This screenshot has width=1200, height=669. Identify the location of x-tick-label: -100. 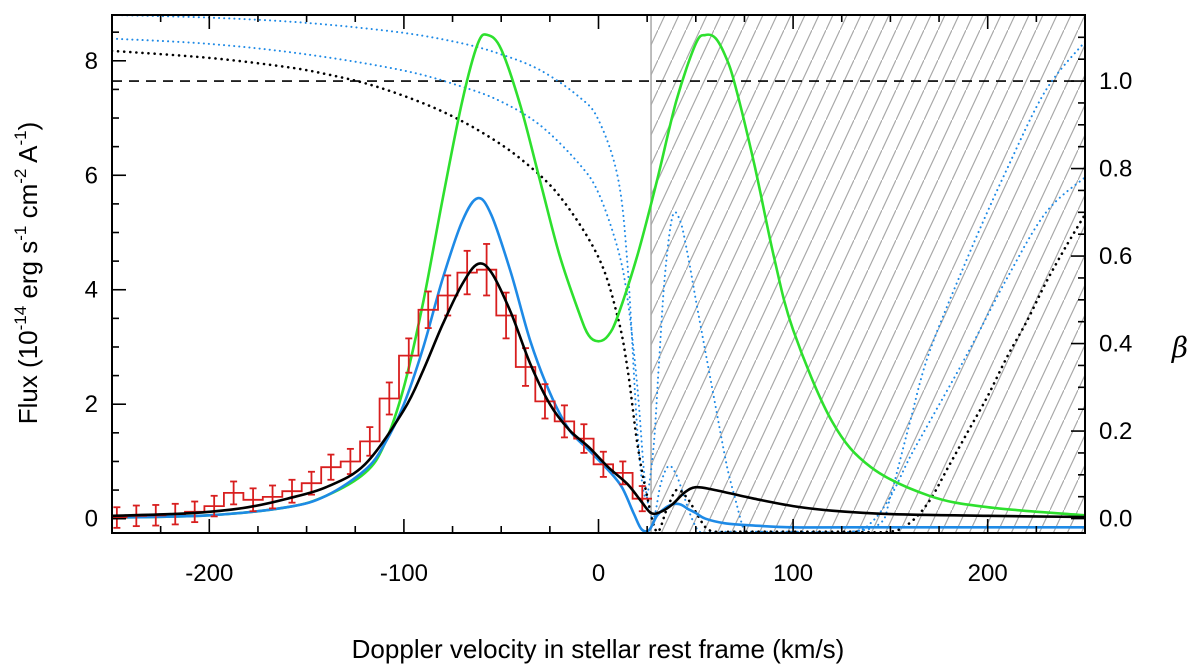
(404, 573).